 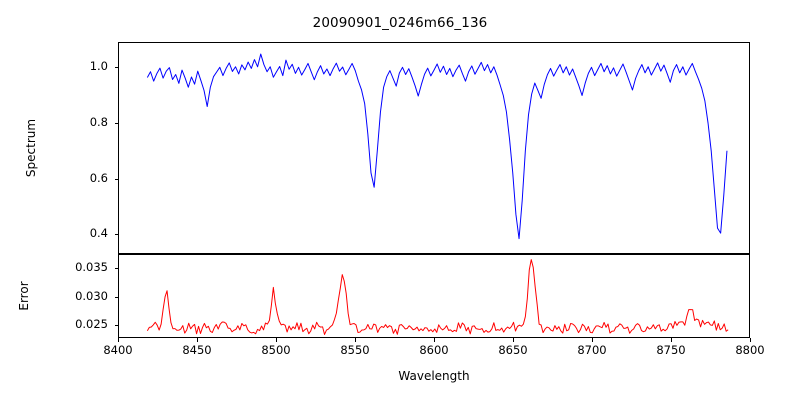 What do you see at coordinates (513, 350) in the screenshot?
I see `x-tick-label: 8650` at bounding box center [513, 350].